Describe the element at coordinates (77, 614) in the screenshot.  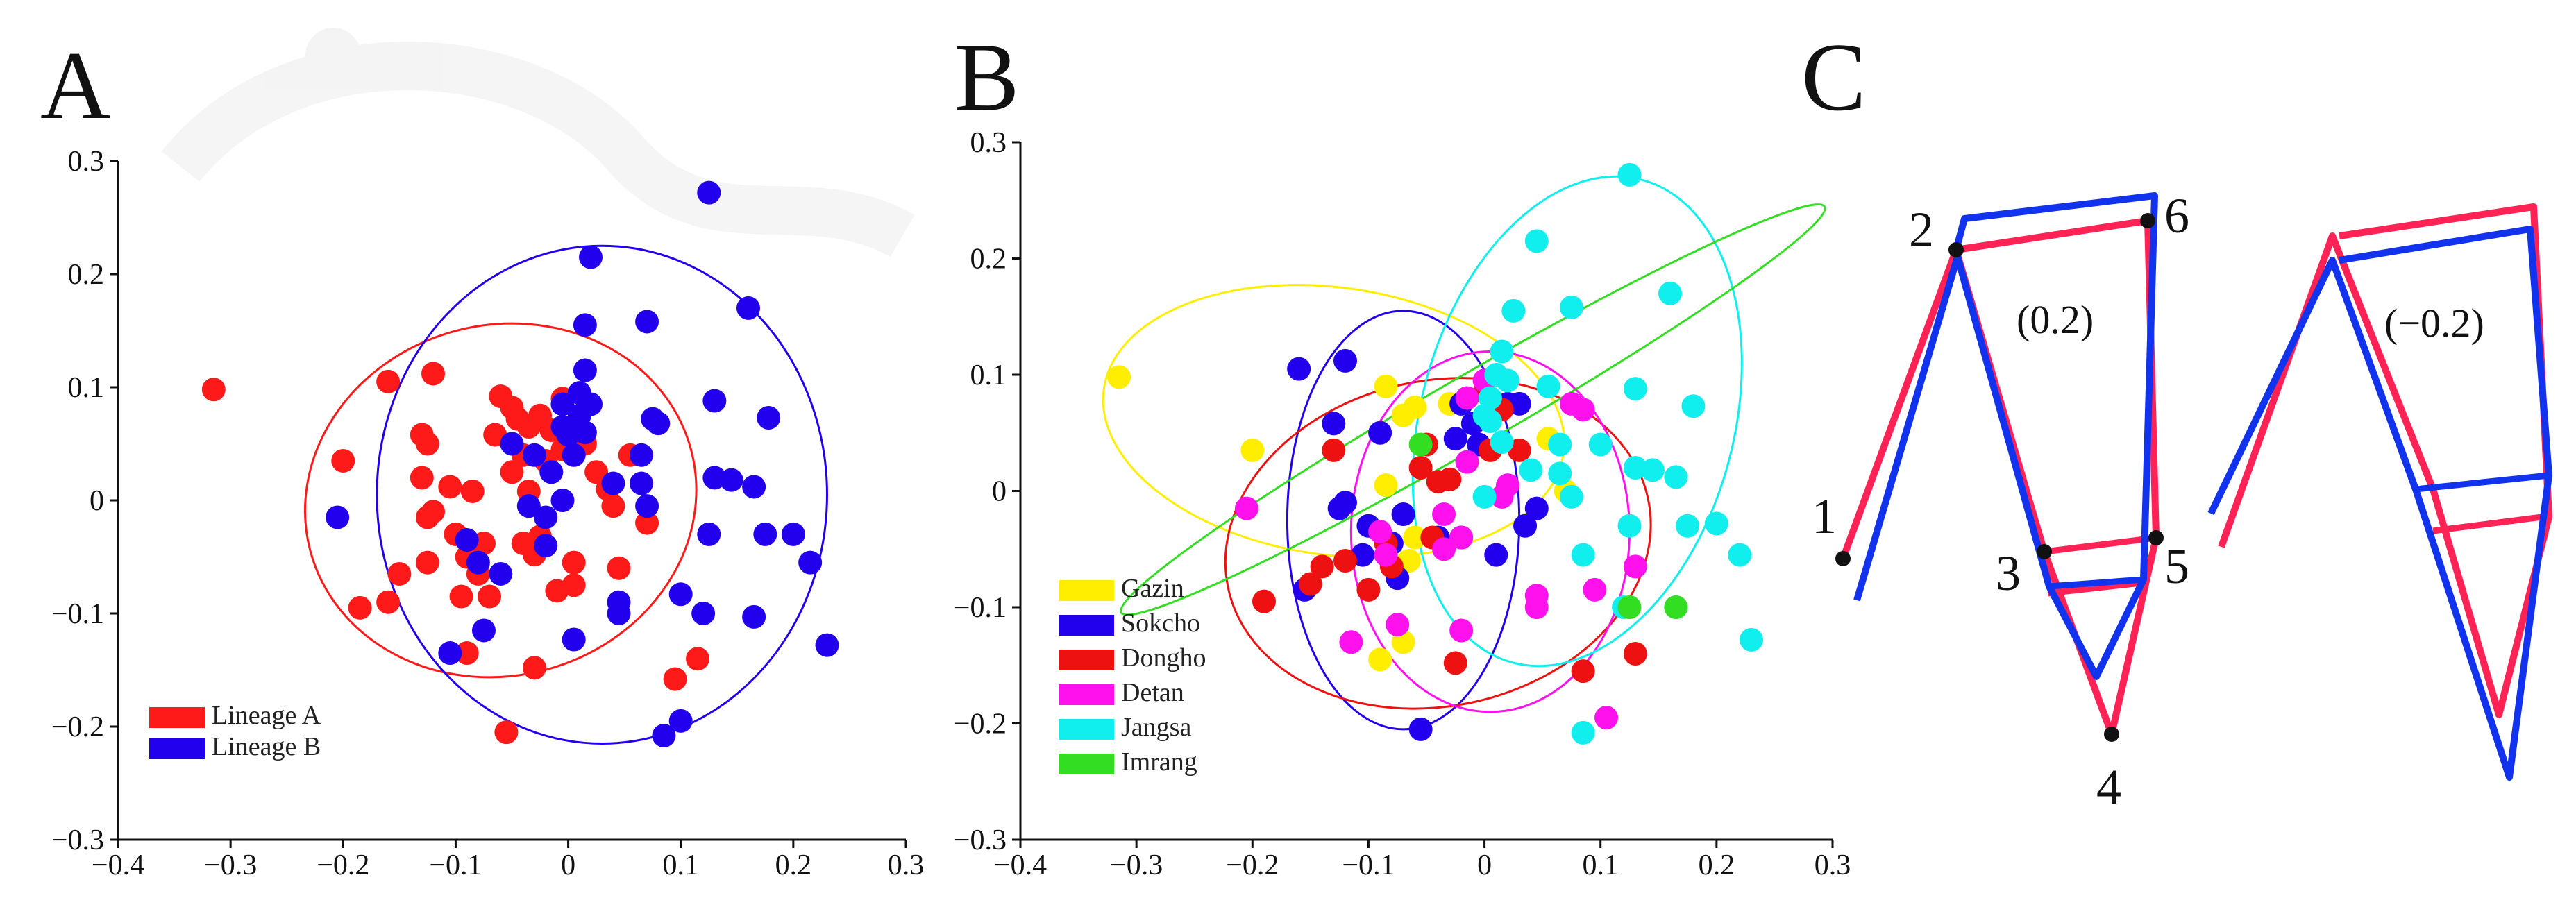
I see `y-tick-label: −0.1` at that location.